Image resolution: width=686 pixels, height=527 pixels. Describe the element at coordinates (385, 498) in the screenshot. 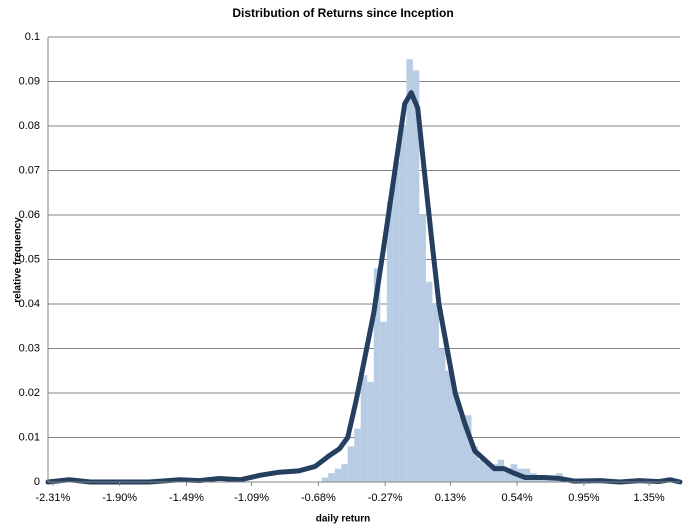

I see `x-tick-label: -0.27%` at that location.